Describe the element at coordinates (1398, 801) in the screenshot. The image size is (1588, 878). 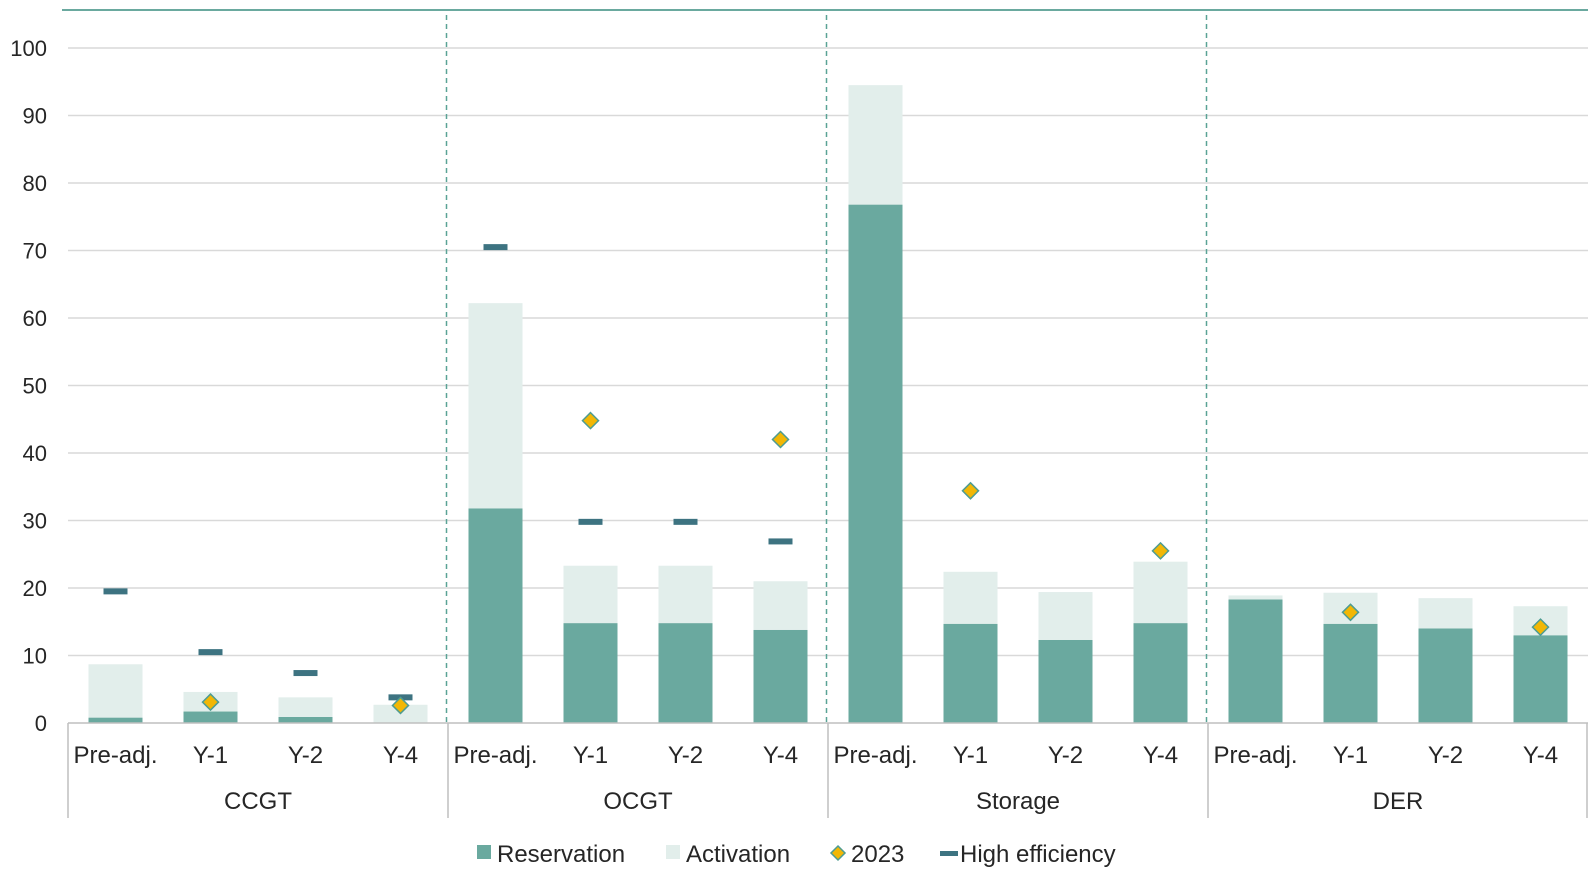
I see `x-group-label: DER` at that location.